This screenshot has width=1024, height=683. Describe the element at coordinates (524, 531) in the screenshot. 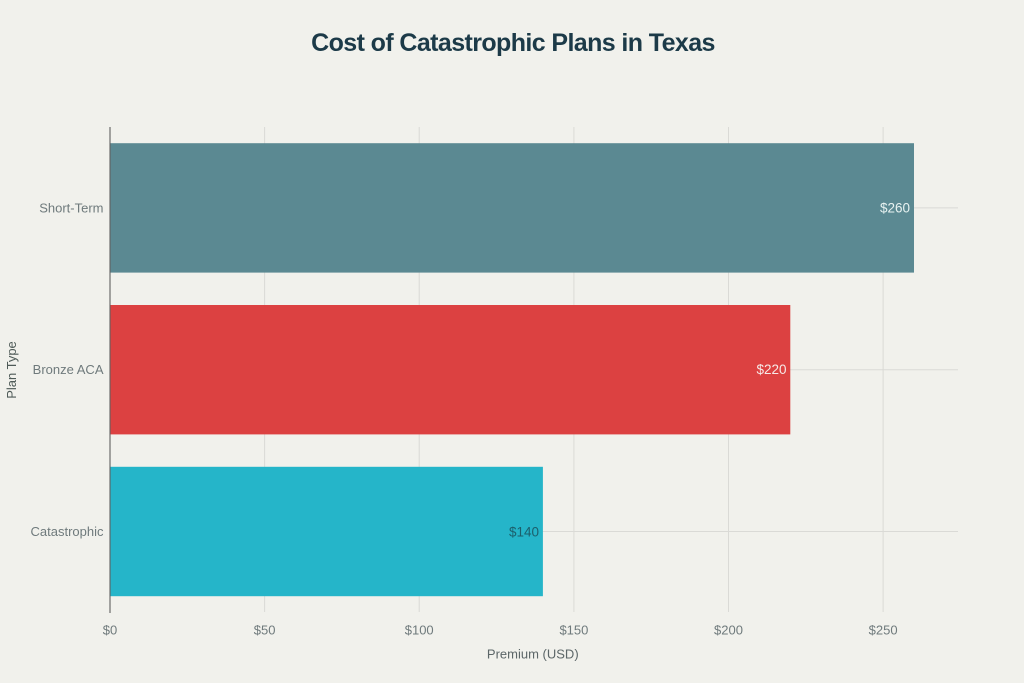

I see `svg-text: $140` at that location.